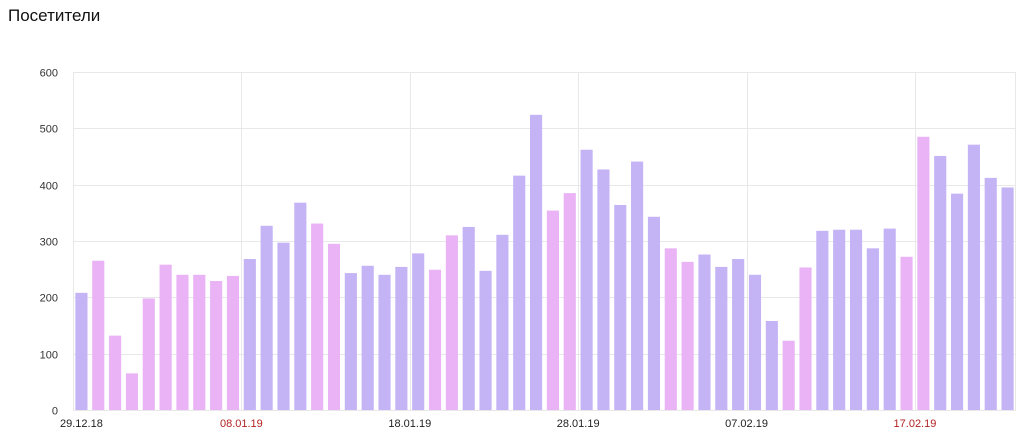 The height and width of the screenshot is (437, 1031). What do you see at coordinates (199, 342) in the screenshot?
I see `bar-05.01.19` at bounding box center [199, 342].